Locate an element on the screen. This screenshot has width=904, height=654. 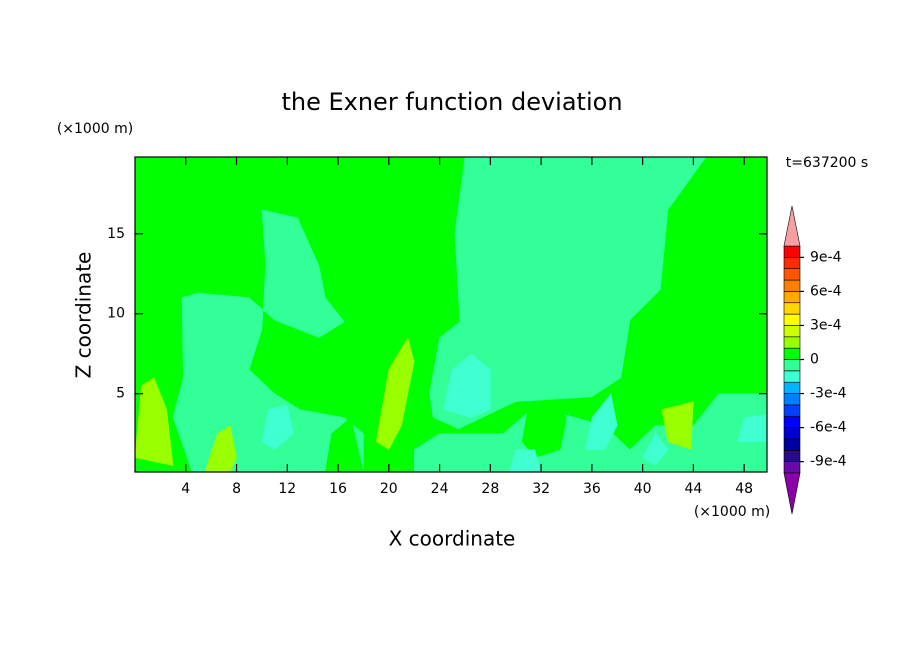
x-tick-label: 12 is located at coordinates (287, 489).